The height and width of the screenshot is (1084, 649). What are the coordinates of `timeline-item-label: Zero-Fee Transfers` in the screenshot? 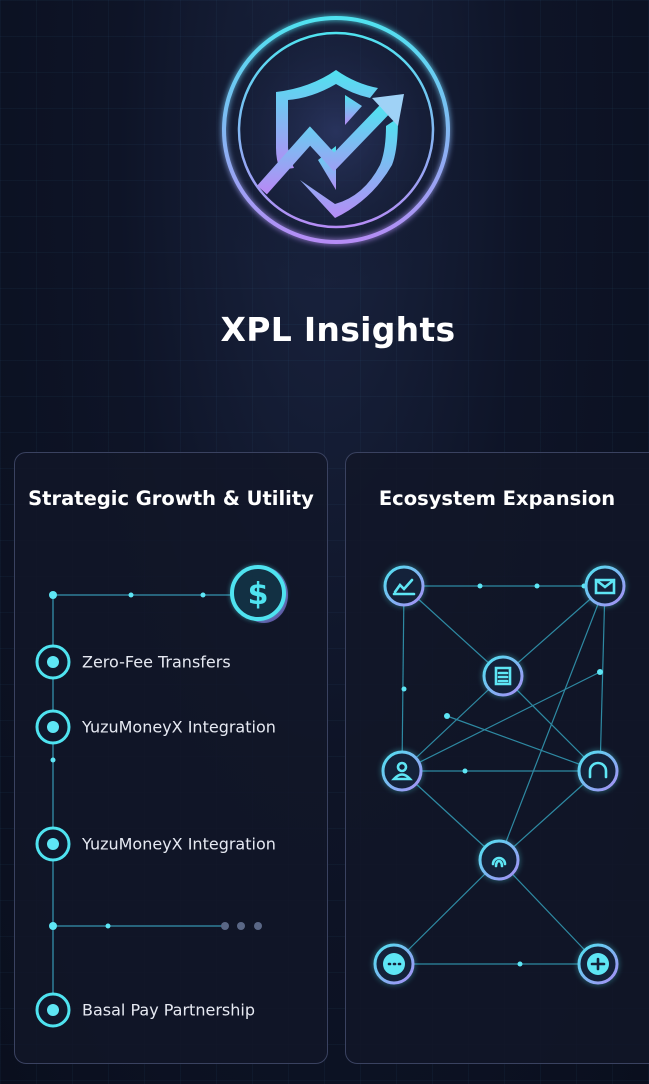 It's located at (156, 662).